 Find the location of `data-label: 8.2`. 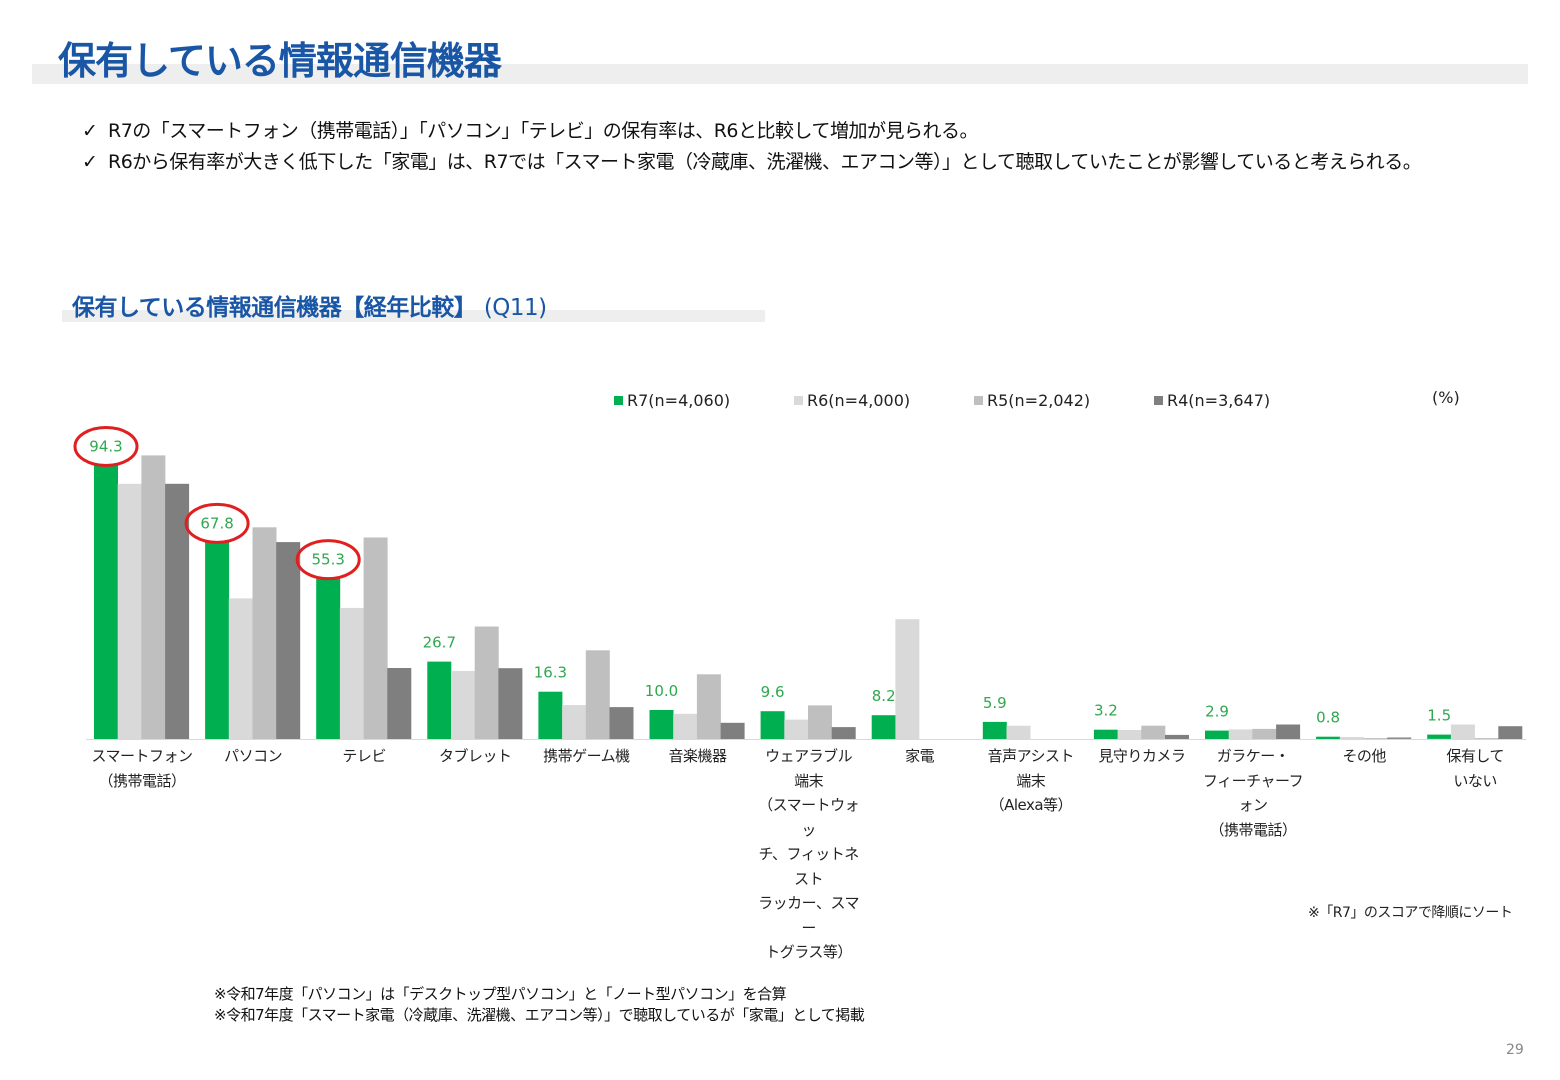

data-label: 8.2 is located at coordinates (884, 696).